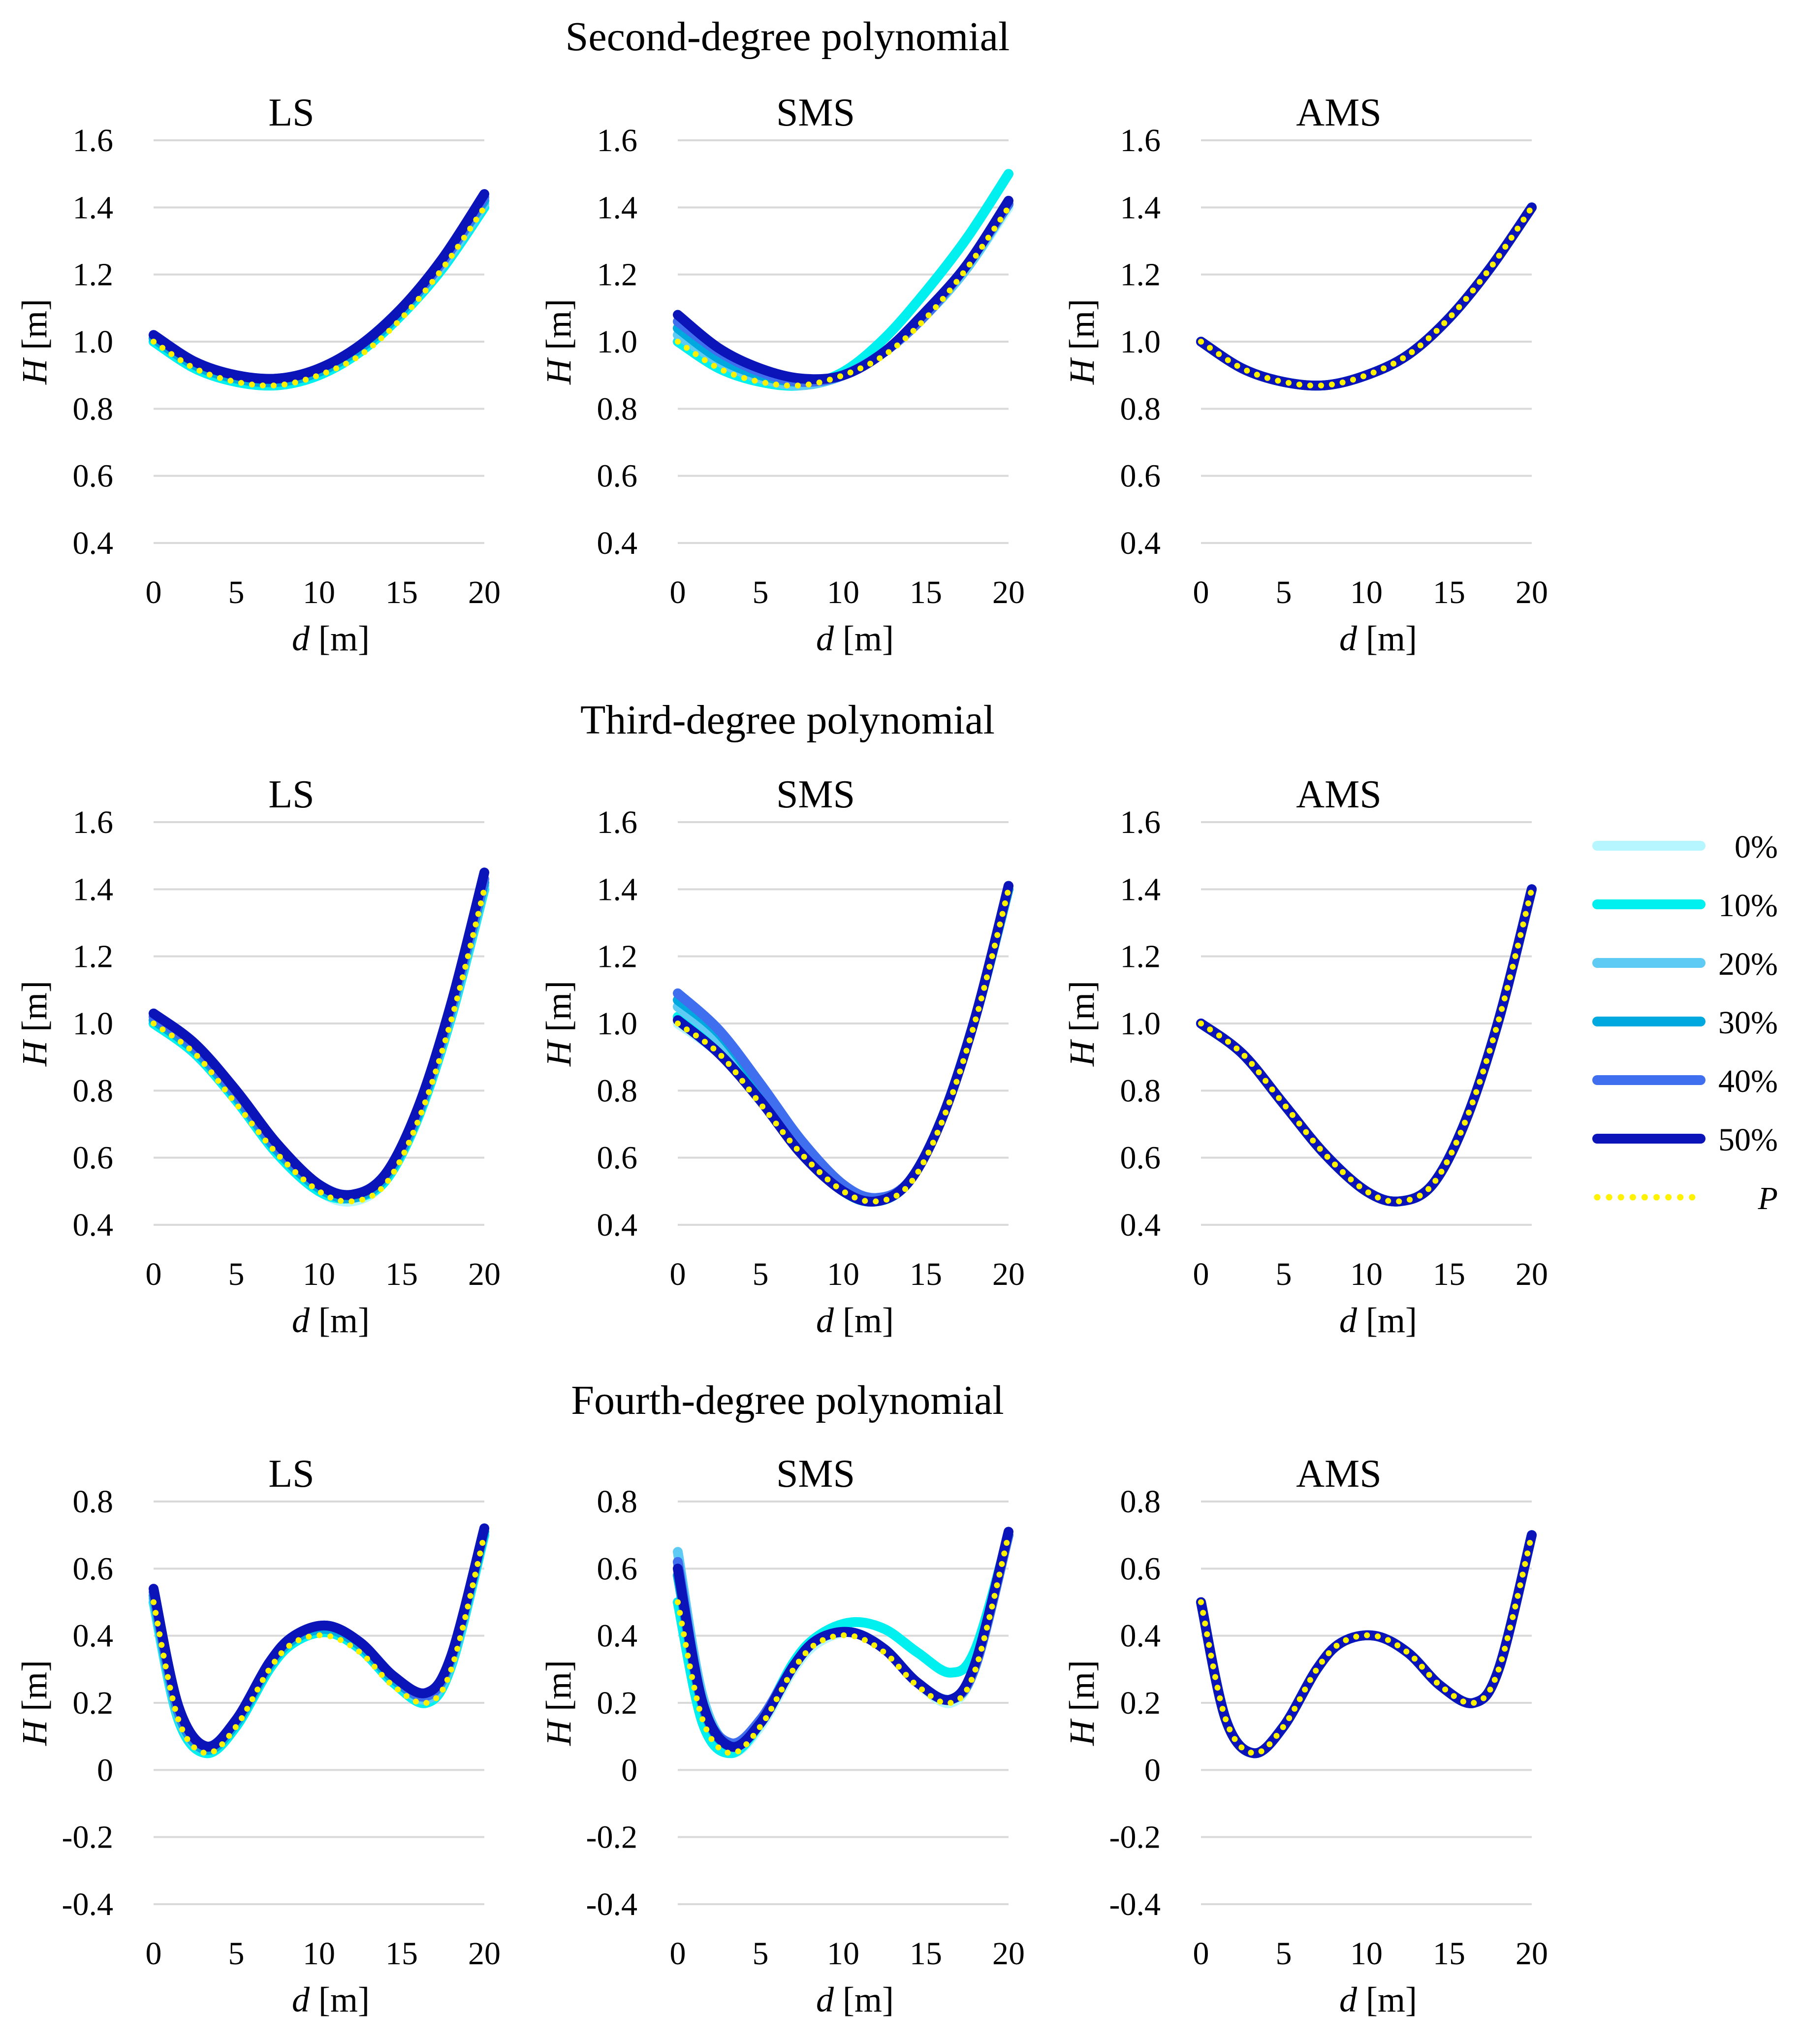 This screenshot has height=2044, width=1800. Describe the element at coordinates (1685, 1023) in the screenshot. I see `legend-entry-30pct: 30%` at that location.